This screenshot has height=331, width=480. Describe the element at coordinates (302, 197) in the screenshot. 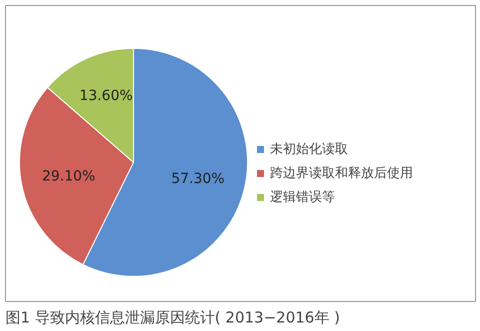

I see `legend-label: 逻辑错误等` at that location.